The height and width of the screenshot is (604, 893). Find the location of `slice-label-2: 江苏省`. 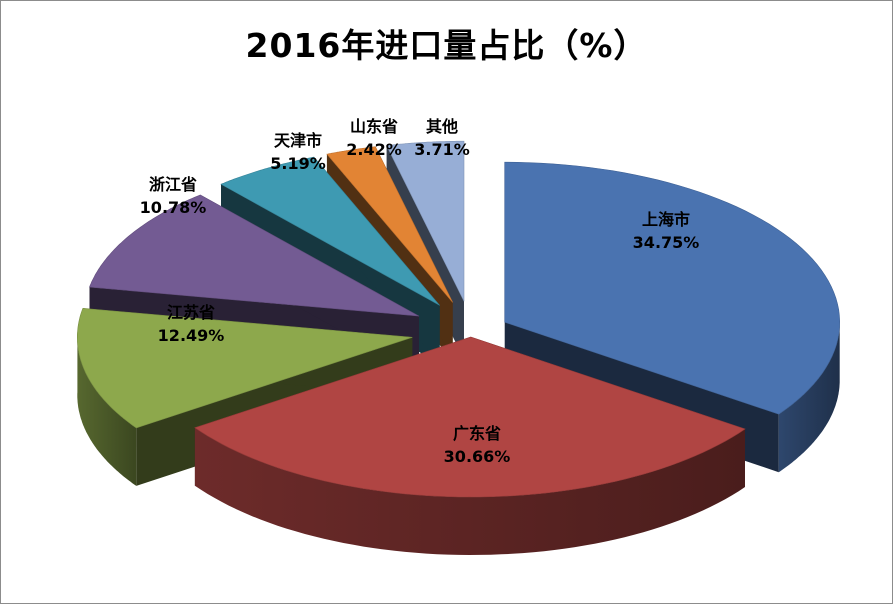

slice-label-2: 江苏省 is located at coordinates (191, 312).